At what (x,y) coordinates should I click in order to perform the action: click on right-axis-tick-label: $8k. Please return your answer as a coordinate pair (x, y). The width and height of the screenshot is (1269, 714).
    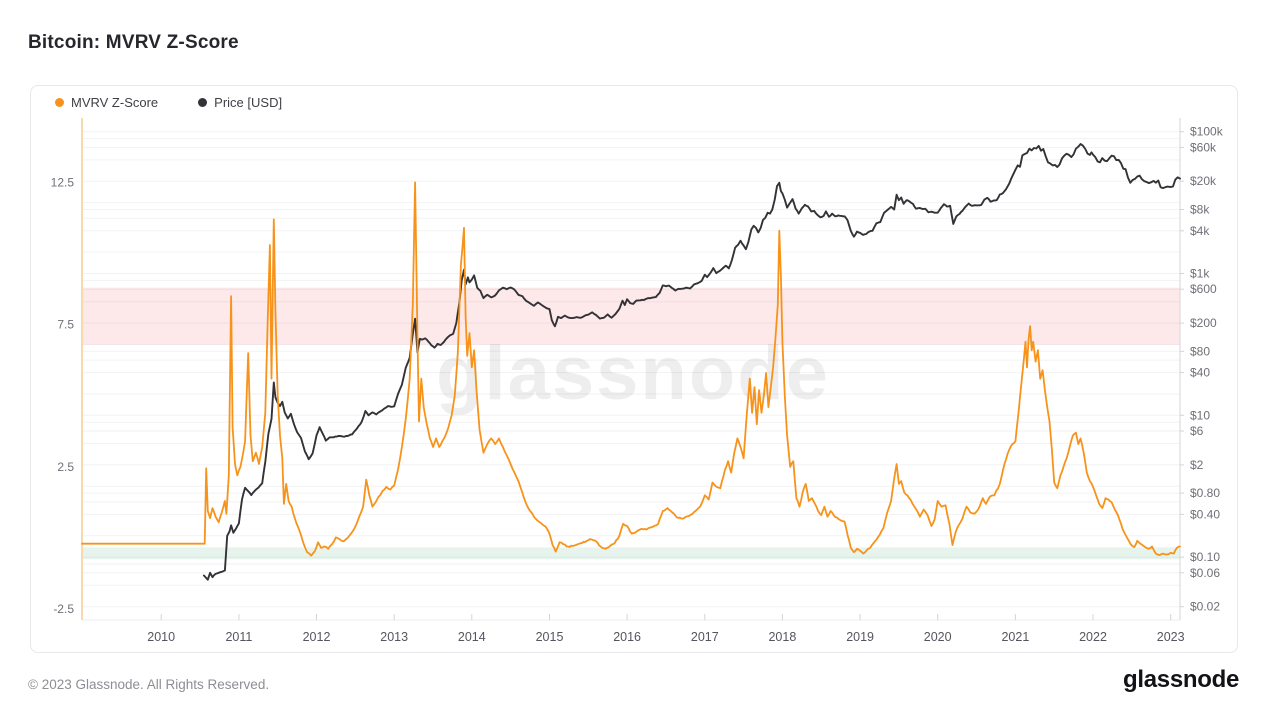
    Looking at the image, I should click on (1200, 210).